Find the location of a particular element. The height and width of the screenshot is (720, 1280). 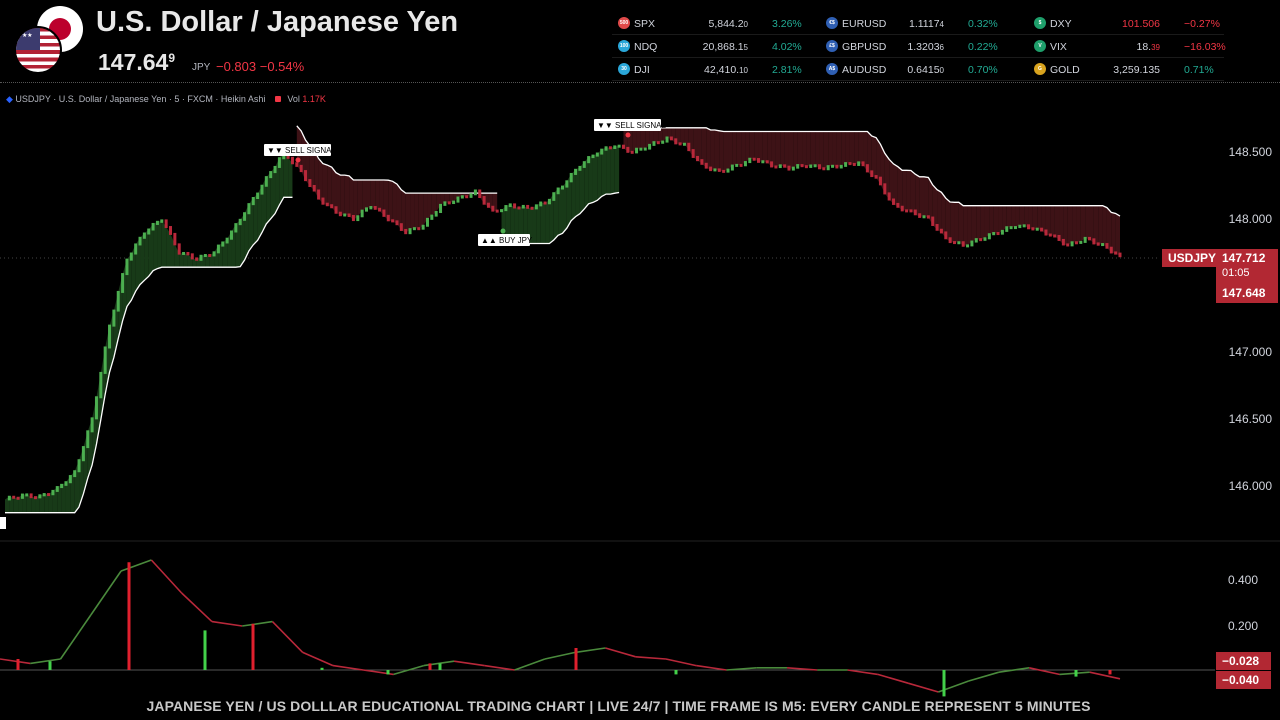

sell-signal-2: ▼▼ SELL SIGNAL is located at coordinates (630, 125).